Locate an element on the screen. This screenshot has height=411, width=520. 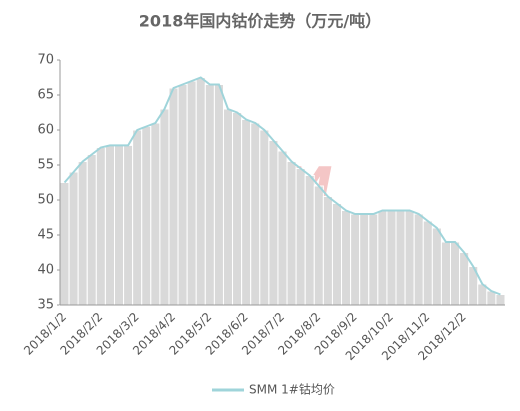
y-tick-label: 40 is located at coordinates (45, 270).